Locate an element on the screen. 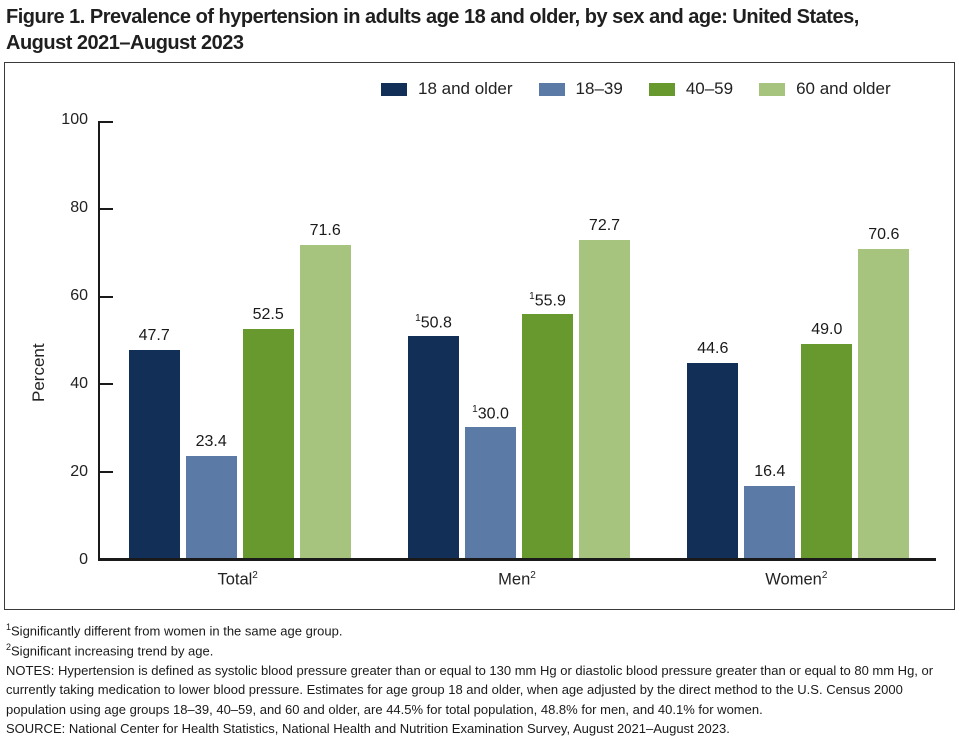 This screenshot has width=960, height=739. legend-label: 60 and older is located at coordinates (843, 88).